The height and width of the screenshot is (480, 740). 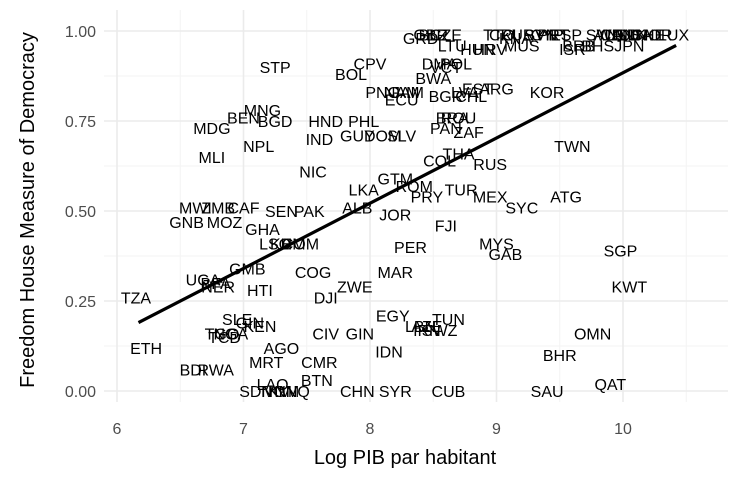 I want to click on x-axis-ticks: 6 7 8 9 10, so click(x=372, y=429).